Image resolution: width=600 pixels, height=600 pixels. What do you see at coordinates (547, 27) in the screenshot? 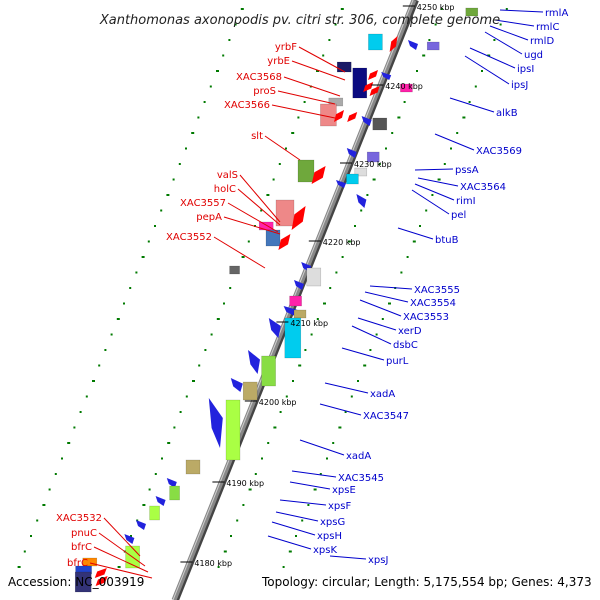
I see `gene-label-right: rmlC` at bounding box center [547, 27].